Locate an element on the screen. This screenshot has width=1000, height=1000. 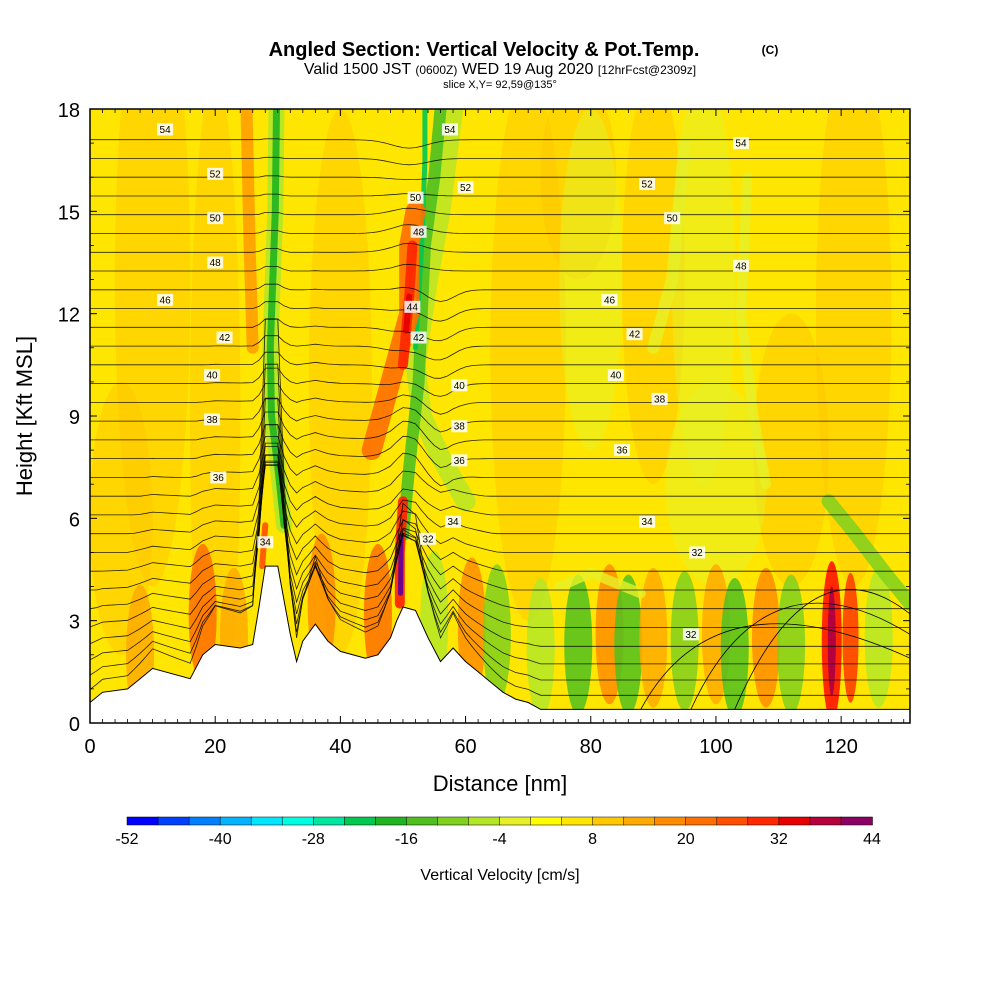
x-tick-label: 60 is located at coordinates (465, 747).